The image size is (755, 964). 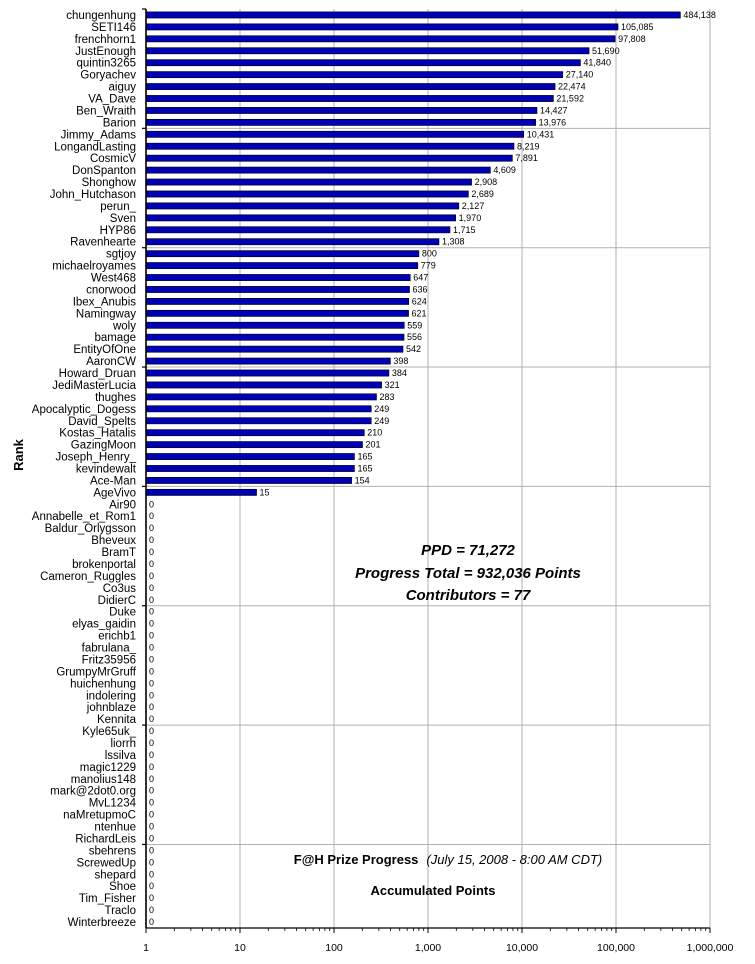 I want to click on category-label: MvL1234, so click(x=113, y=804).